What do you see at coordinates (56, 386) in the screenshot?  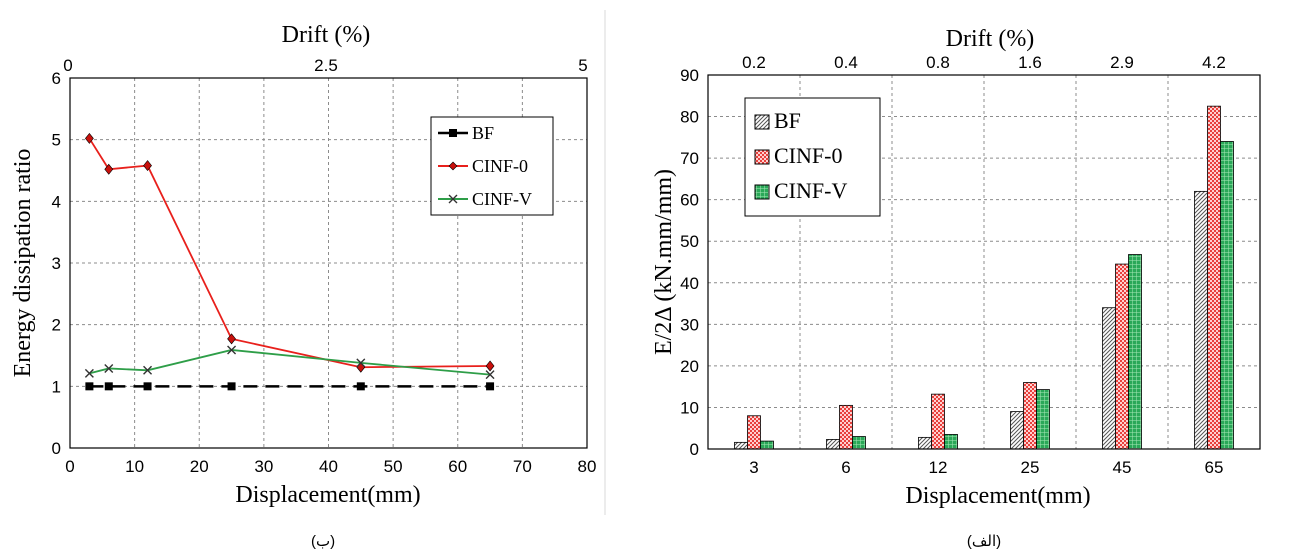 I see `line-chart-y-tick-1: 1` at bounding box center [56, 386].